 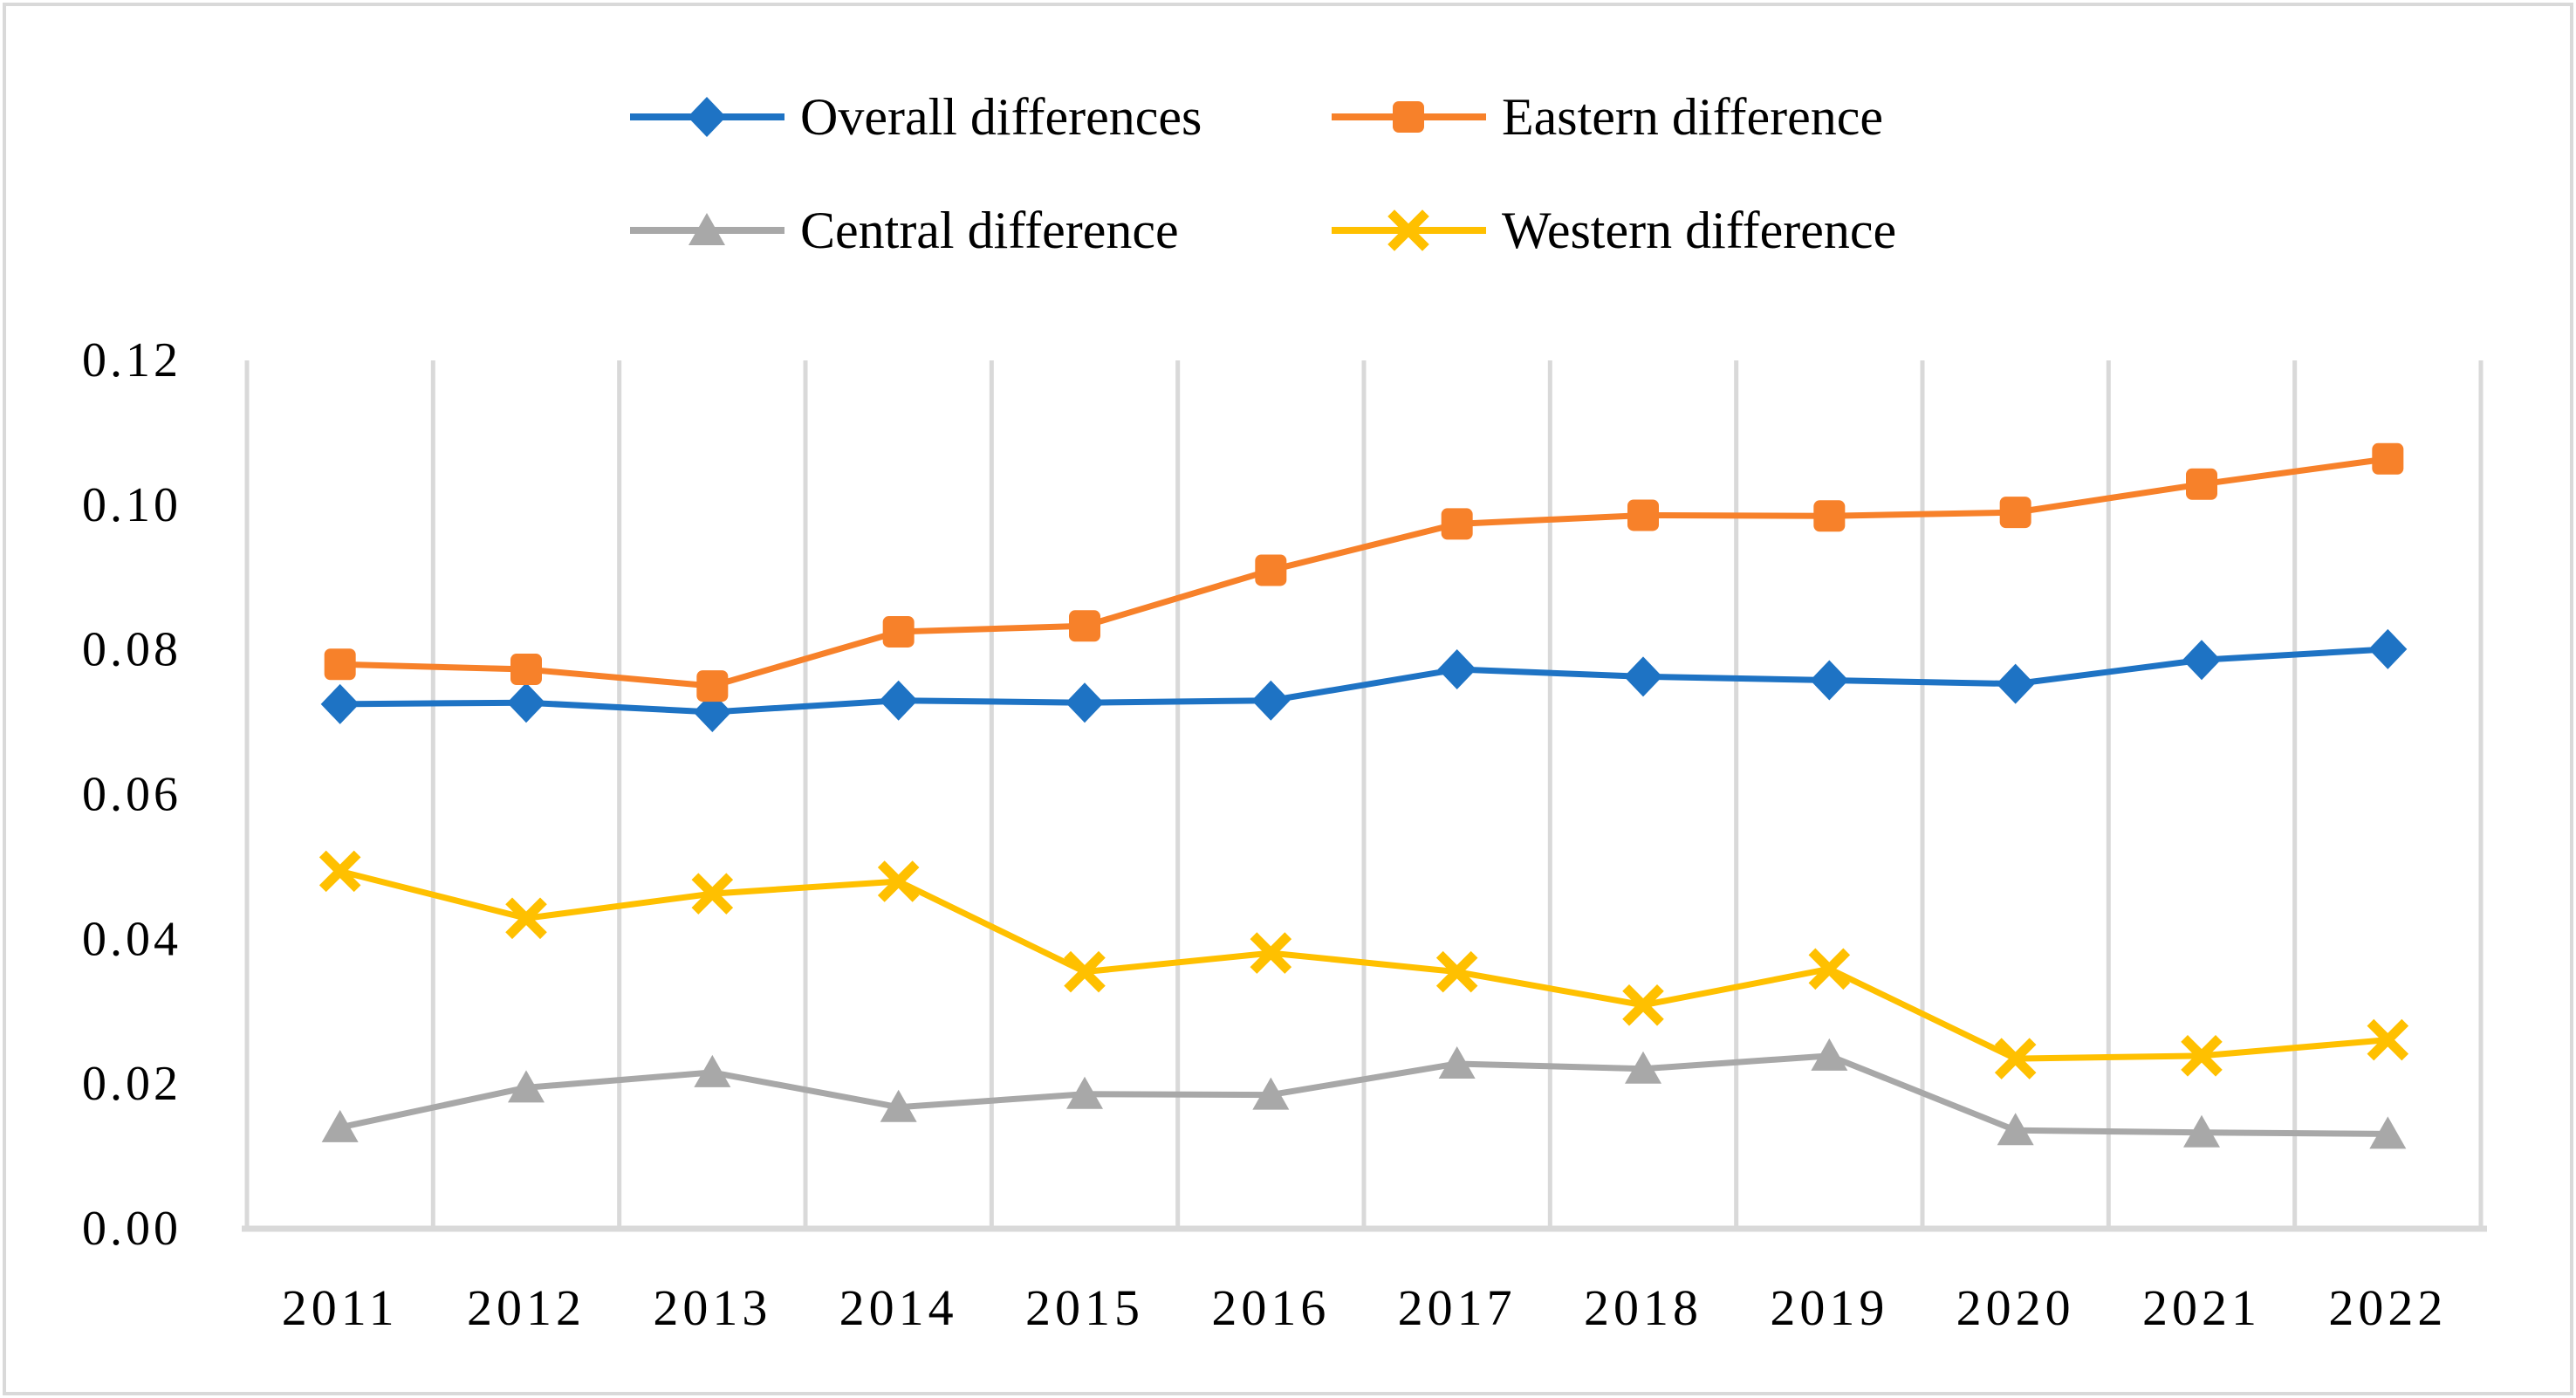 What do you see at coordinates (1457, 524) in the screenshot?
I see `data-point-eastern-difference-2017` at bounding box center [1457, 524].